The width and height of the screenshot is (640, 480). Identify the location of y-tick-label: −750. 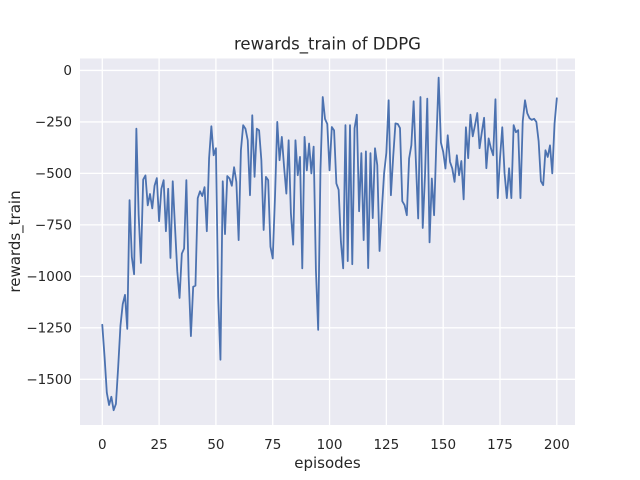
(53, 226).